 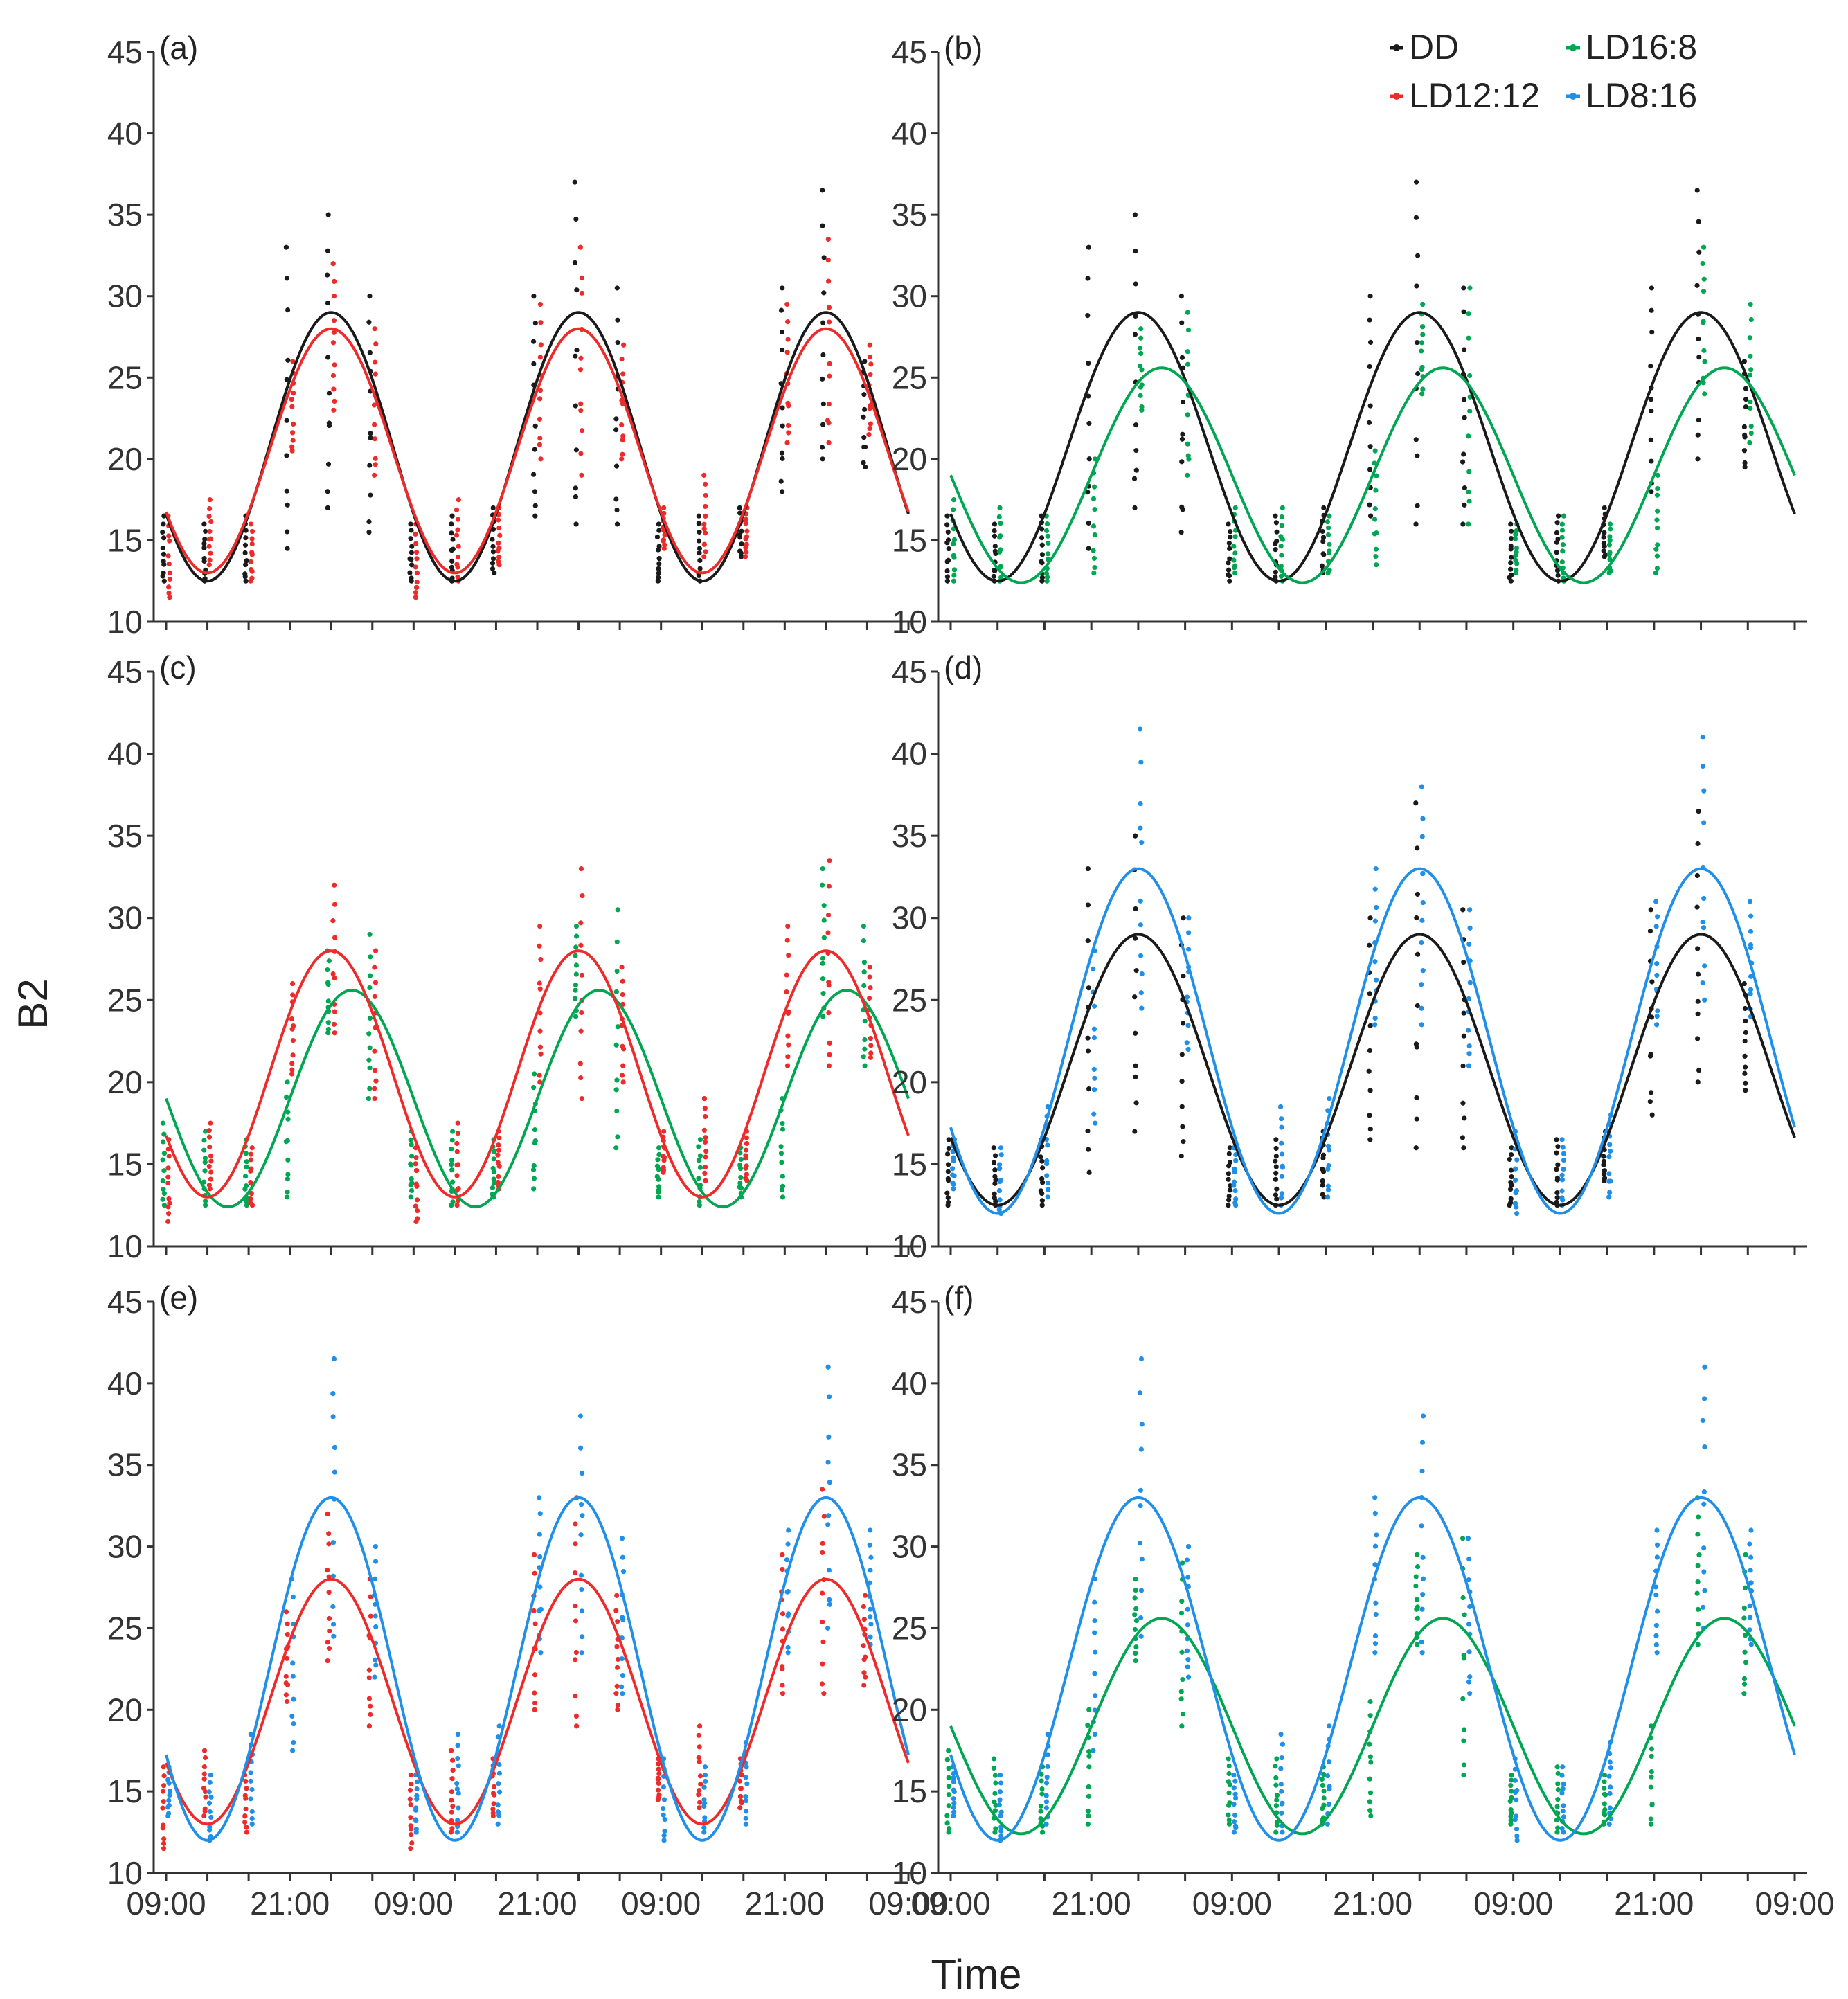 What do you see at coordinates (910, 1465) in the screenshot?
I see `y-tick-label: 35` at bounding box center [910, 1465].